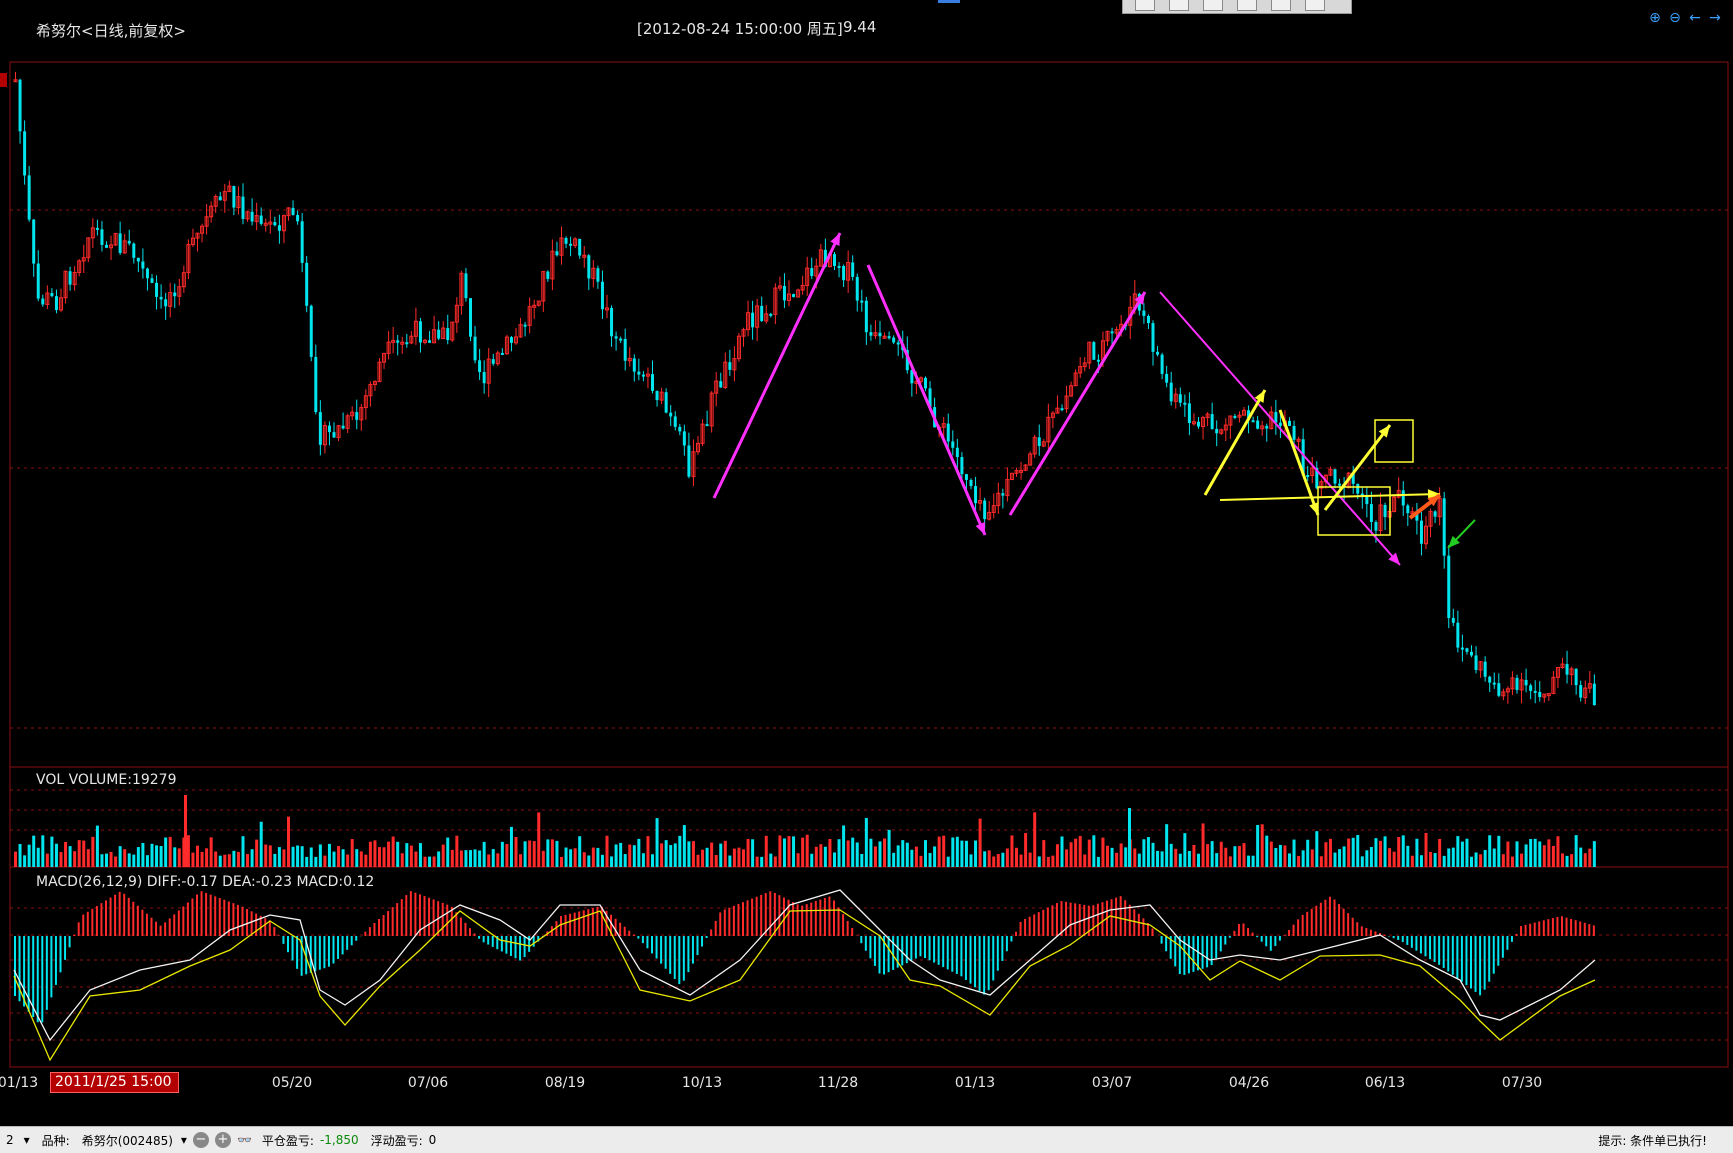 Image resolution: width=1733 pixels, height=1153 pixels. I want to click on zoom-in-icon: ⊕, so click(1655, 18).